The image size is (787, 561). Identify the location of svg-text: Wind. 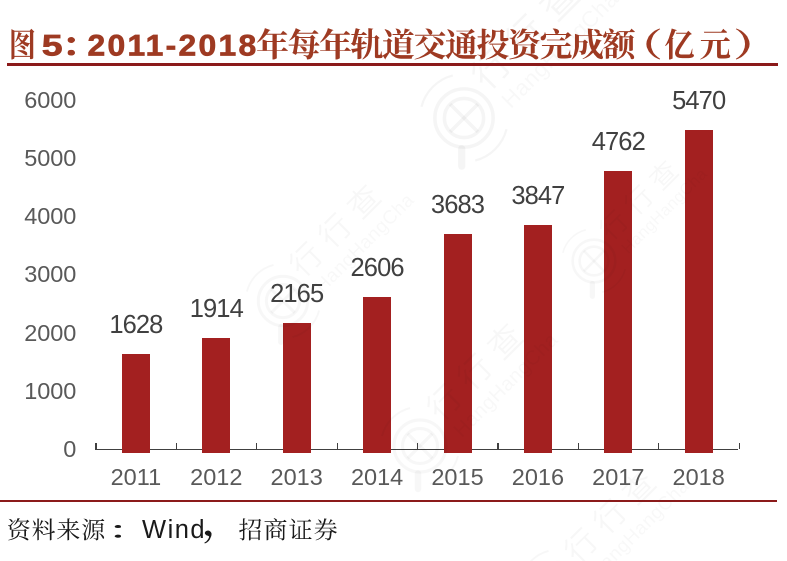
(174, 530).